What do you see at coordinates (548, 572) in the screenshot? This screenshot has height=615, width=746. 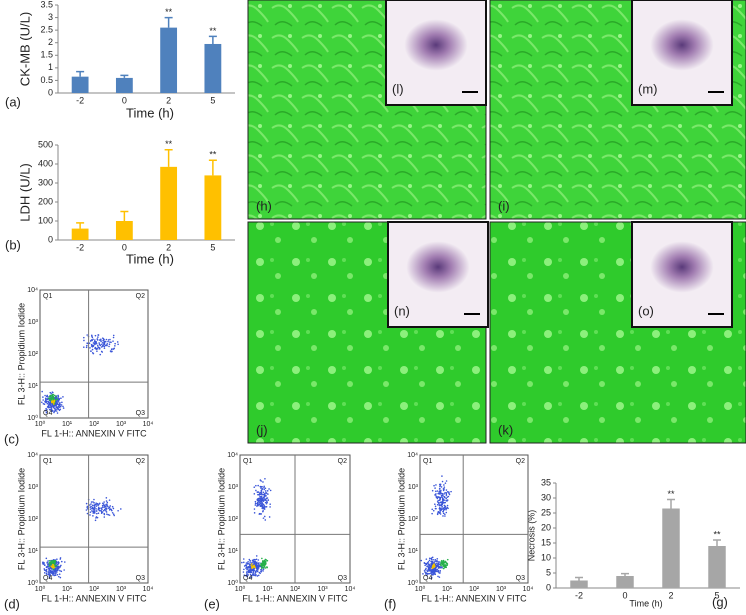 I see `y-tick-label: 5` at bounding box center [548, 572].